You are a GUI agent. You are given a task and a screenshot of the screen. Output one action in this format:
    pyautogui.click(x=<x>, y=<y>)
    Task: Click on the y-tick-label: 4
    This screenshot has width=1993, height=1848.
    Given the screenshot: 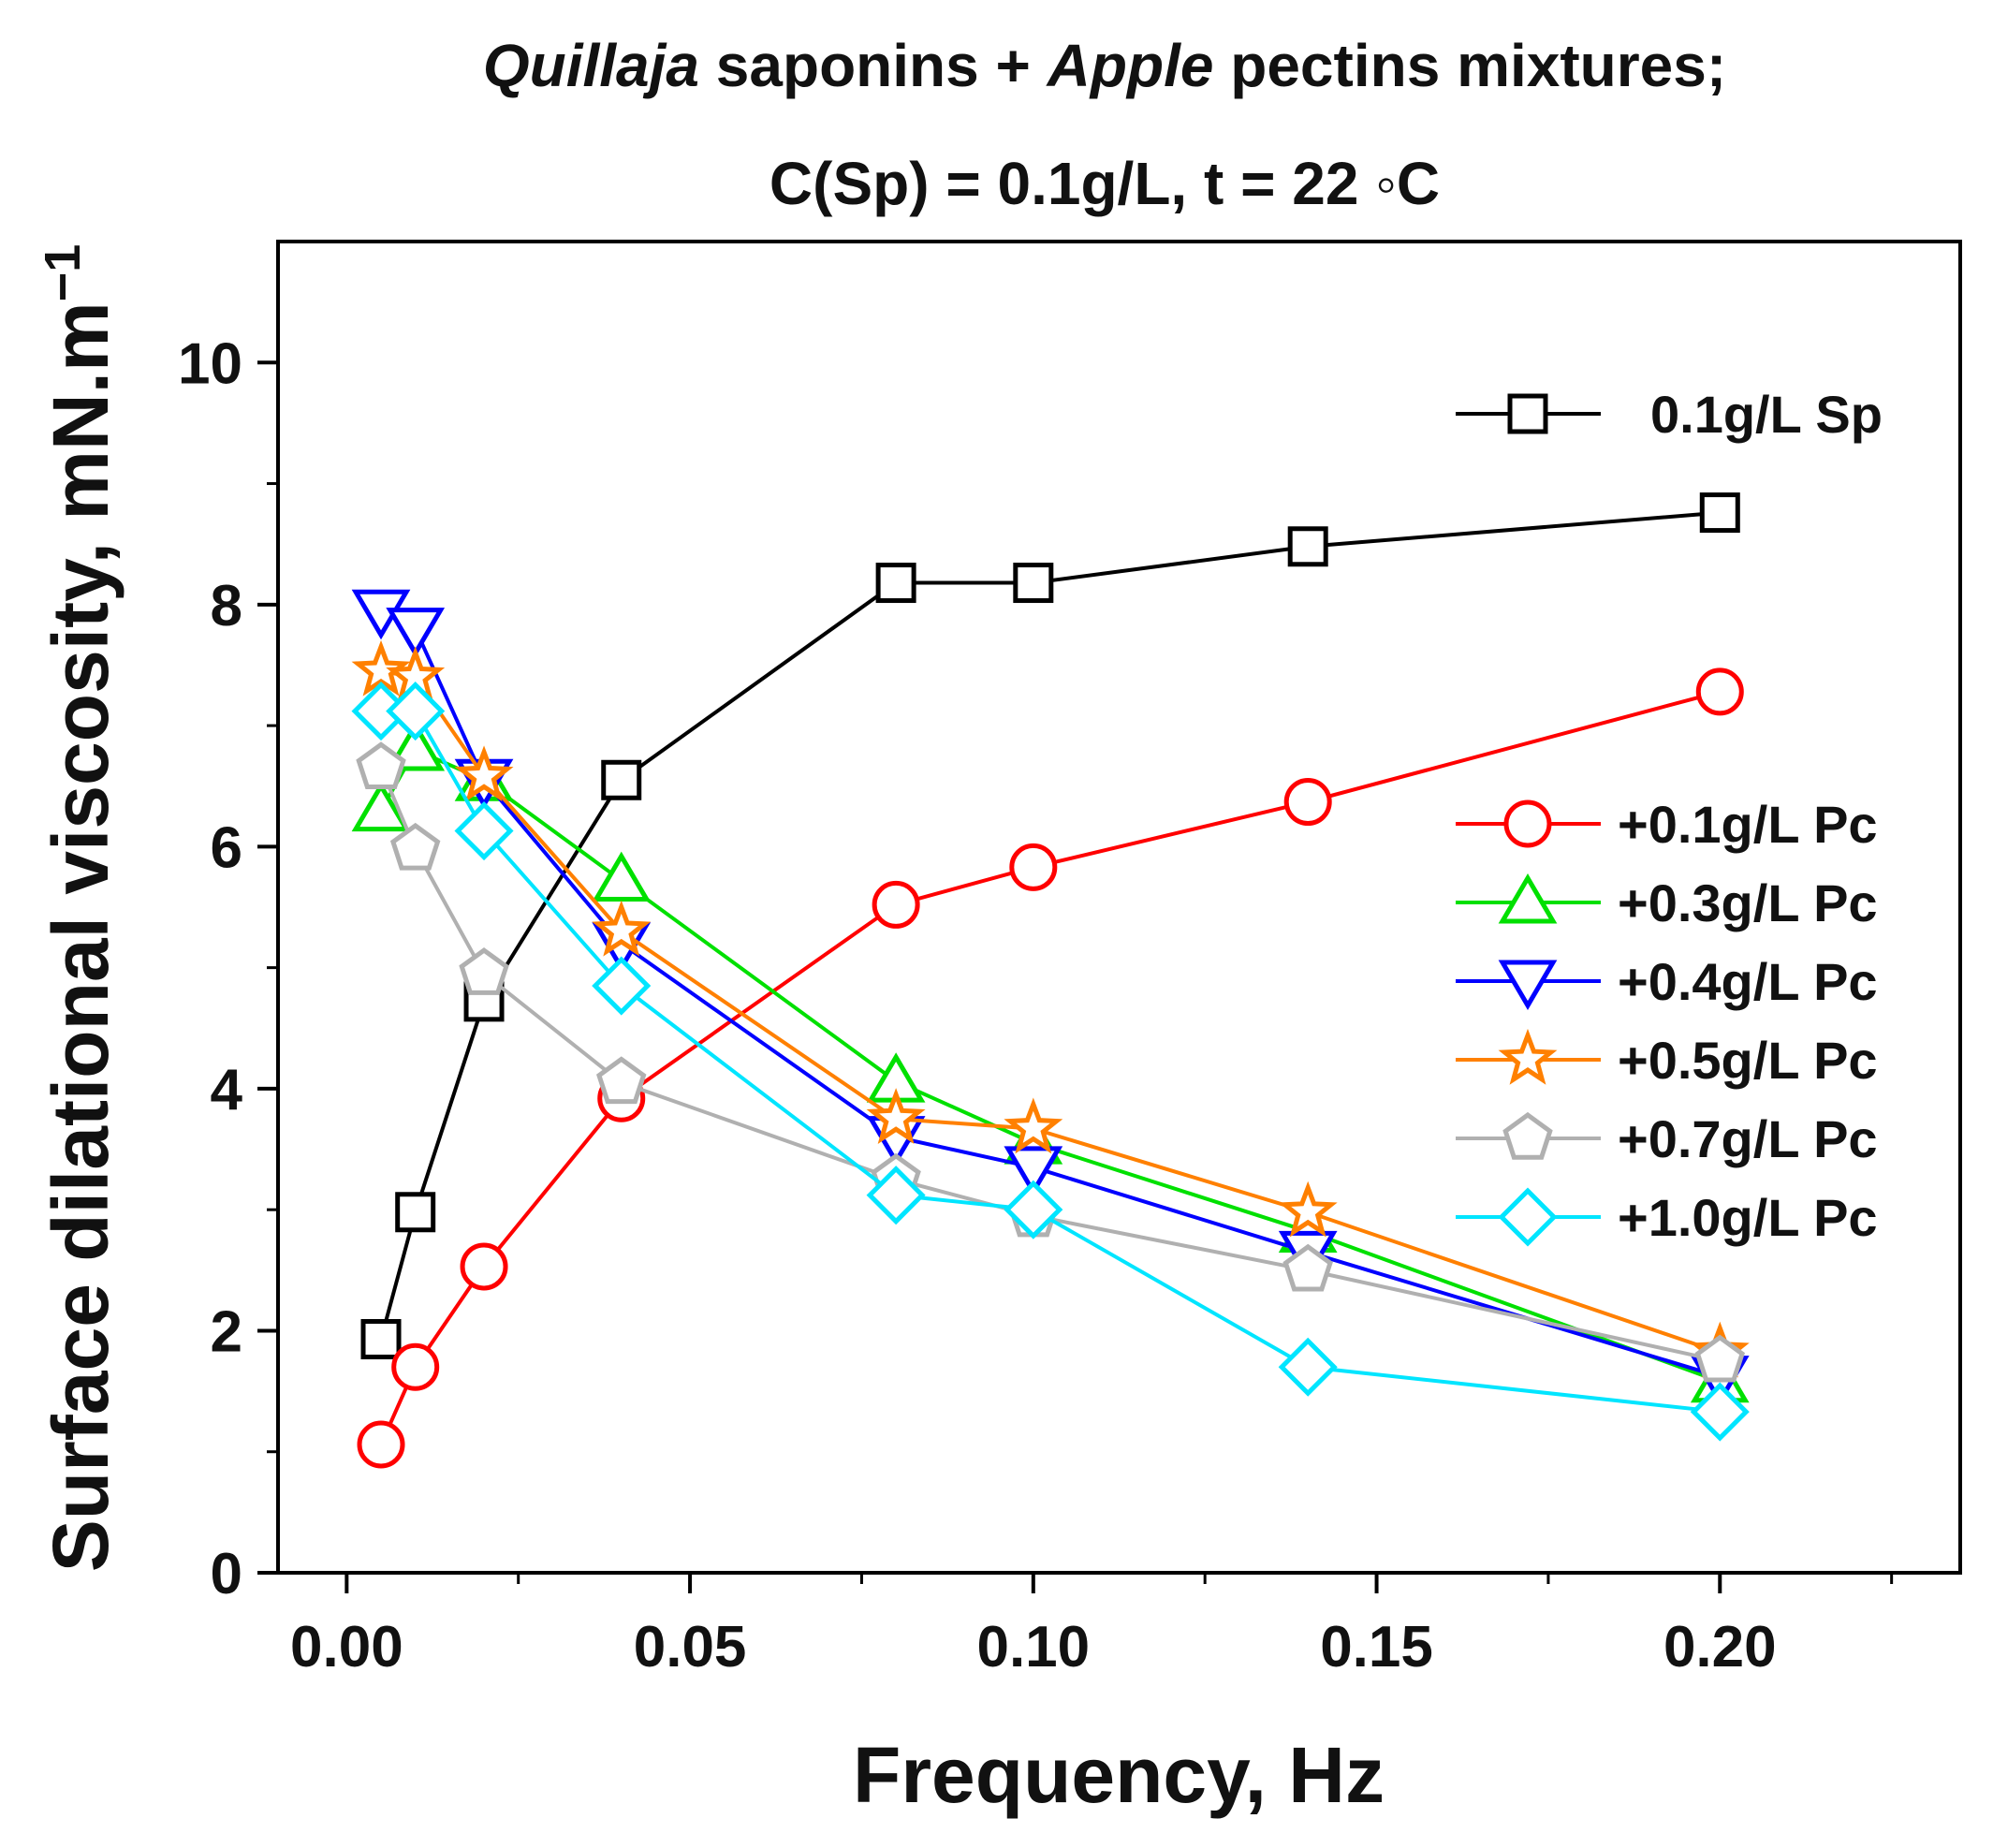 What is the action you would take?
    pyautogui.click(x=227, y=1090)
    